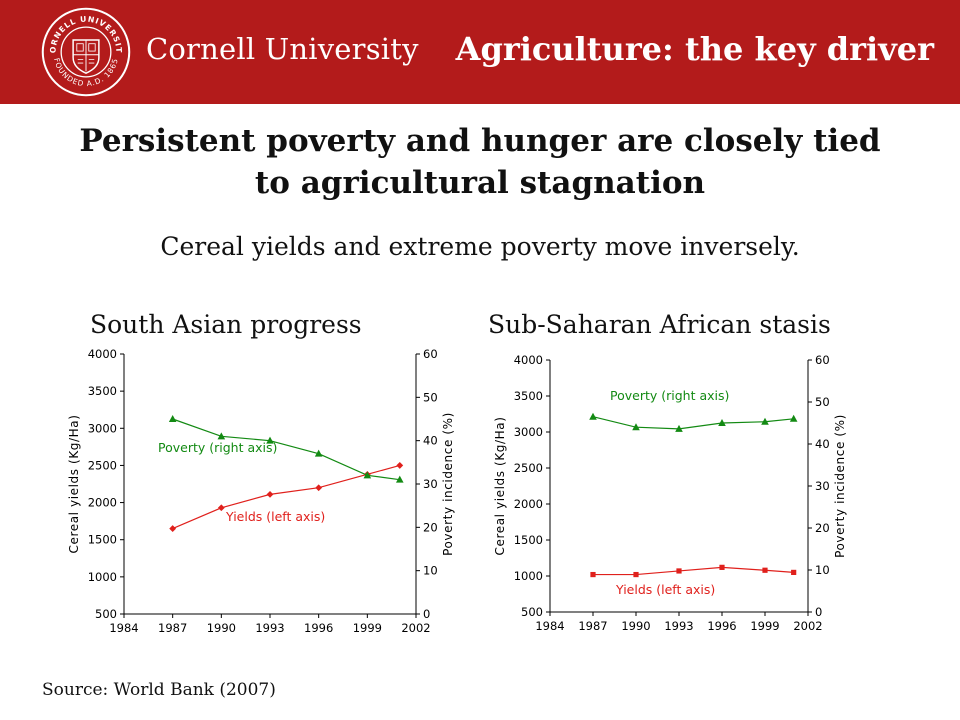 Image resolution: width=960 pixels, height=720 pixels. I want to click on university-seal-icon: CORNELL UNIVERSITY FOUNDED A.D. 1865, so click(85, 51).